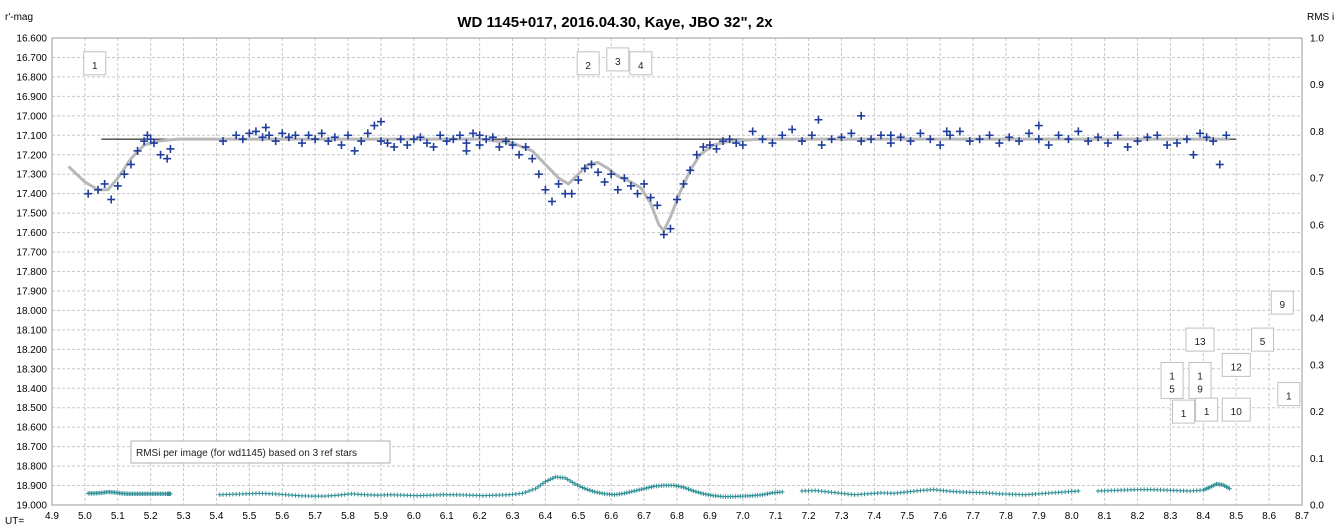  Describe the element at coordinates (1317, 132) in the screenshot. I see `y-right-tick-label: 0.8` at that location.